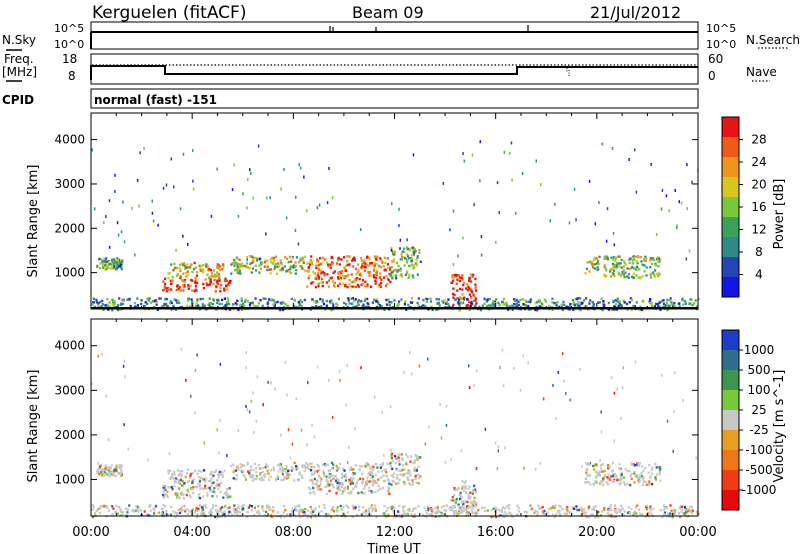  I want to click on power-ytick-label: 4000, so click(69, 140).